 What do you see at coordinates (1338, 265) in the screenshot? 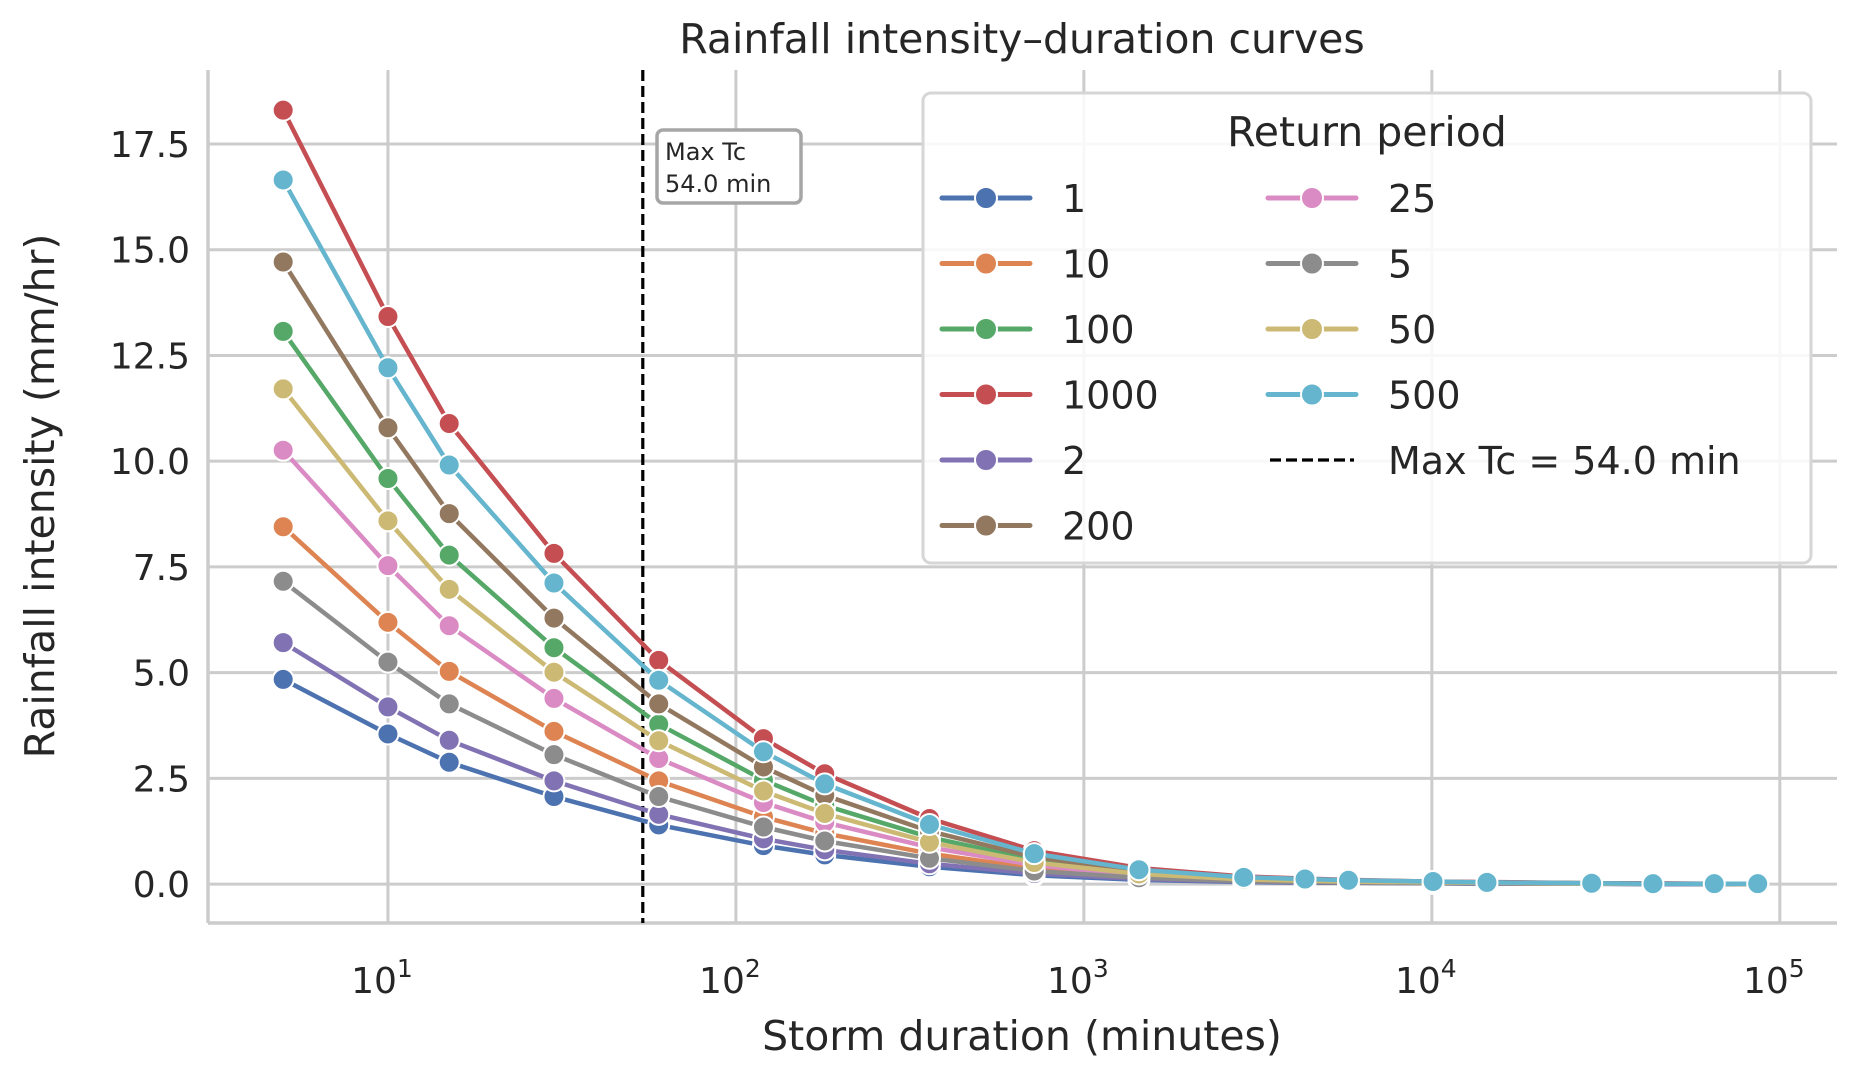
I see `legend-entry: 5` at bounding box center [1338, 265].